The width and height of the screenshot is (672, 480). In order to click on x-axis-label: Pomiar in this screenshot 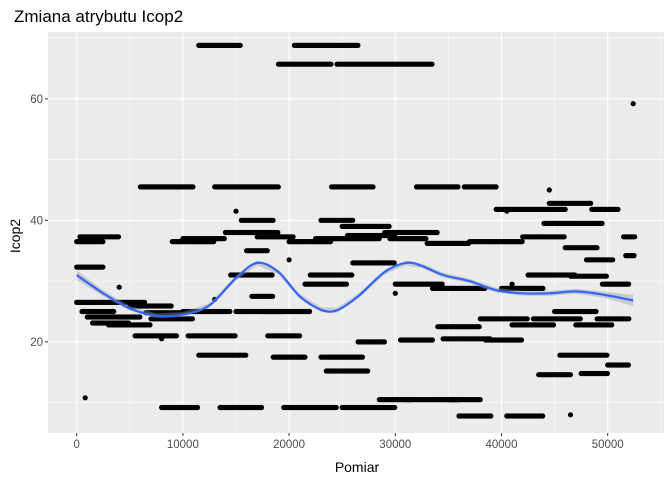, I will do `click(357, 467)`.